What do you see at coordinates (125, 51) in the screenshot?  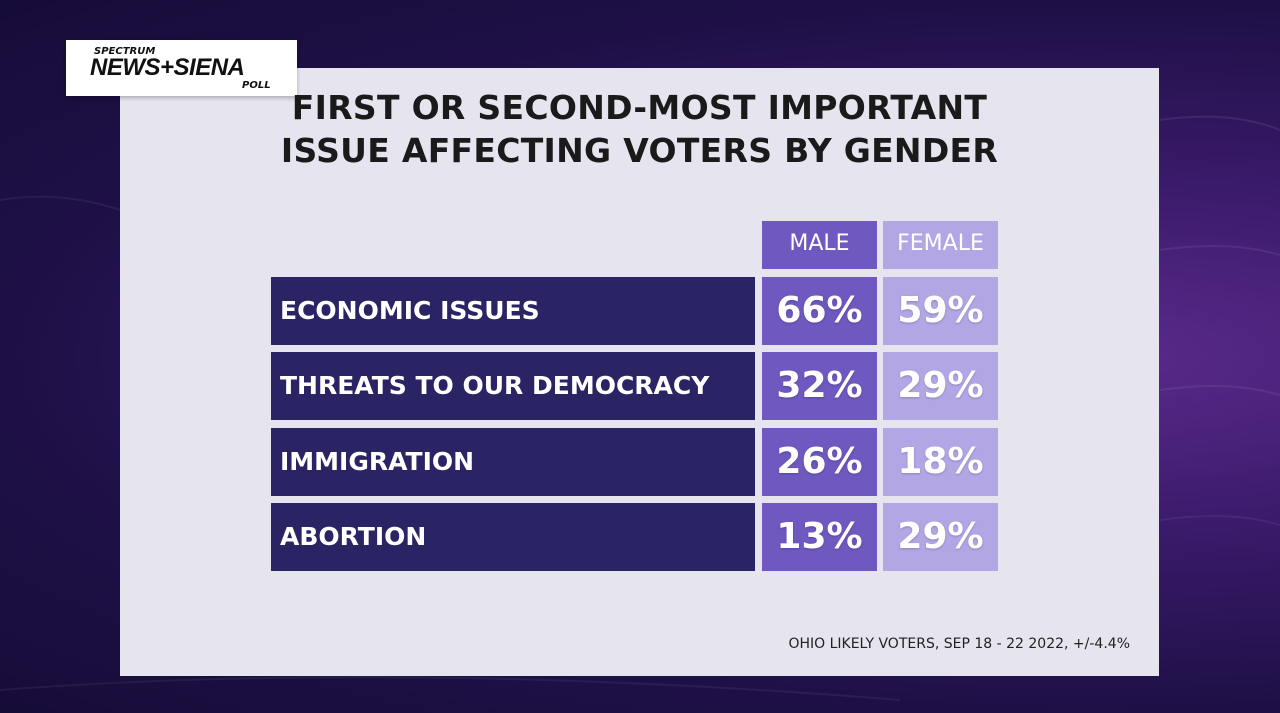 I see `logo-spectrum-text: SPECTRUM` at bounding box center [125, 51].